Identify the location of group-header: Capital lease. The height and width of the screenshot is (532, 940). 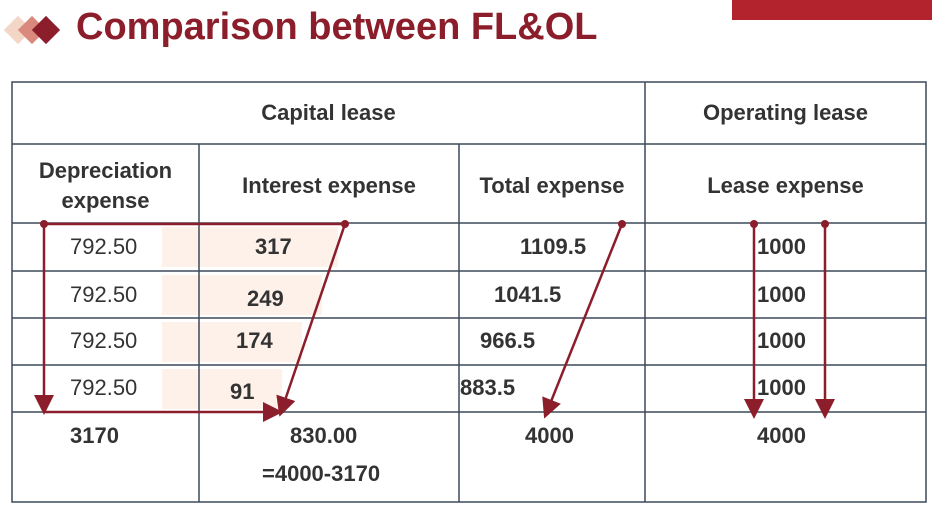
(328, 112).